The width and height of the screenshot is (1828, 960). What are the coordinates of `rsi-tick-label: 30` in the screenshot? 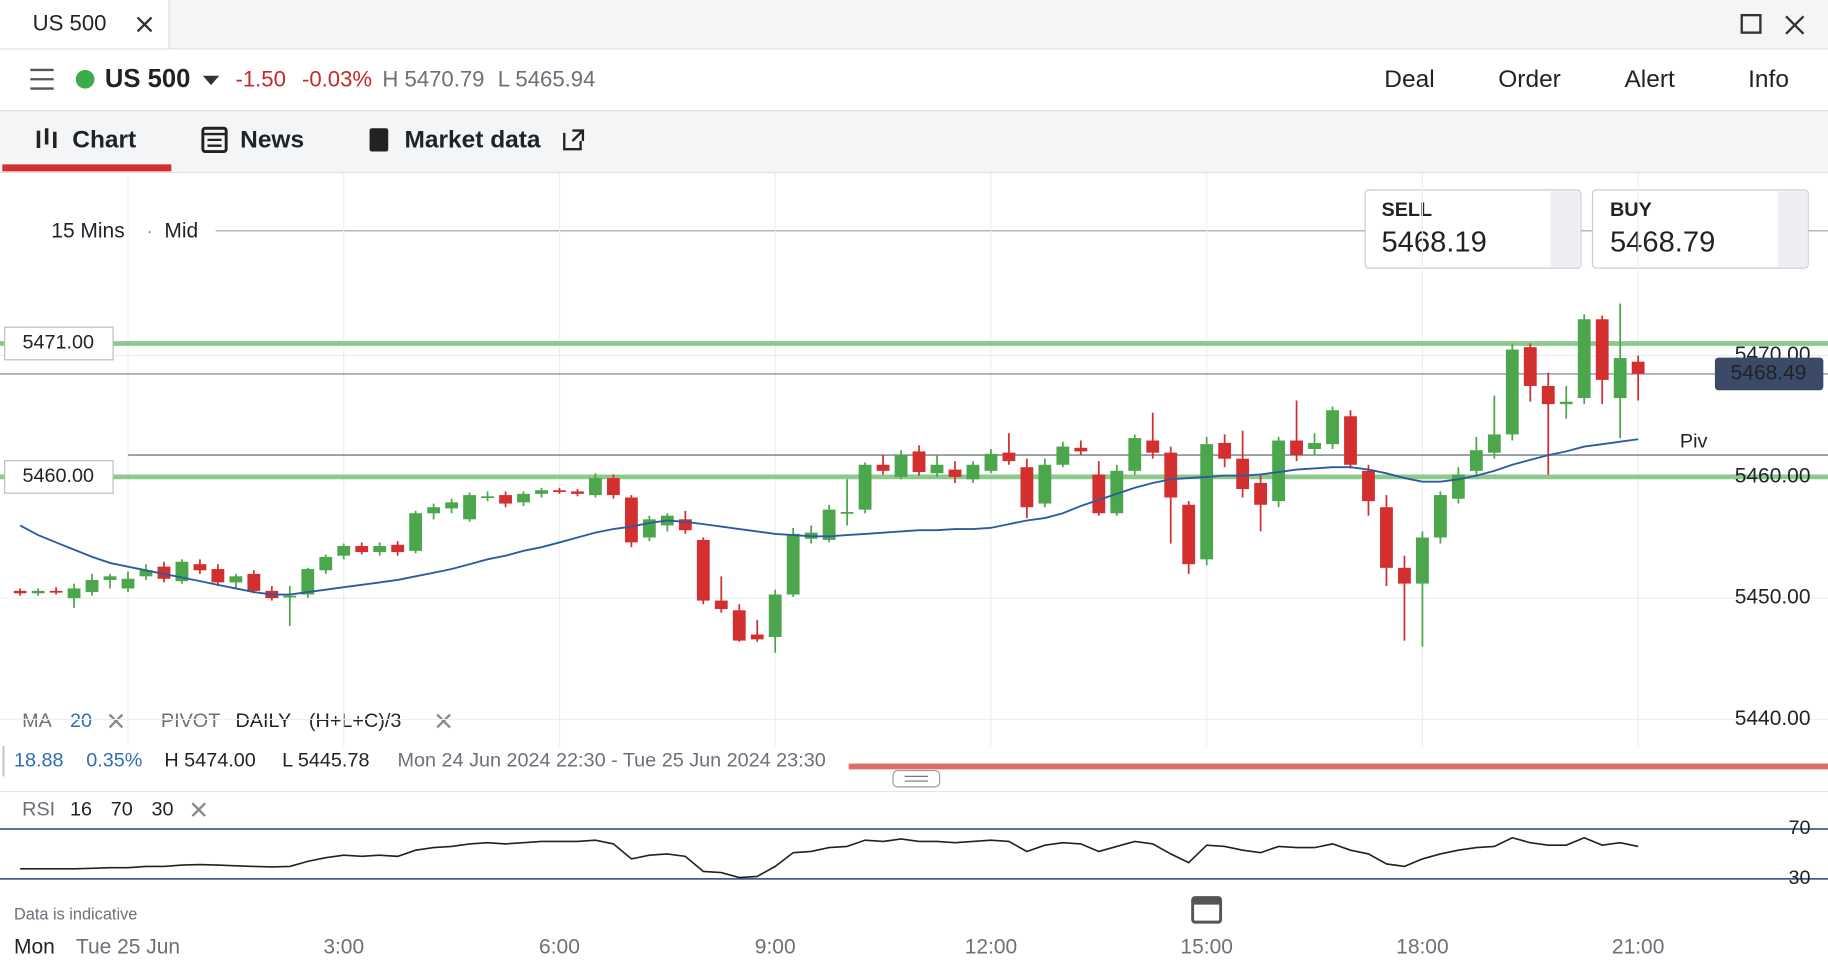 It's located at (1799, 878).